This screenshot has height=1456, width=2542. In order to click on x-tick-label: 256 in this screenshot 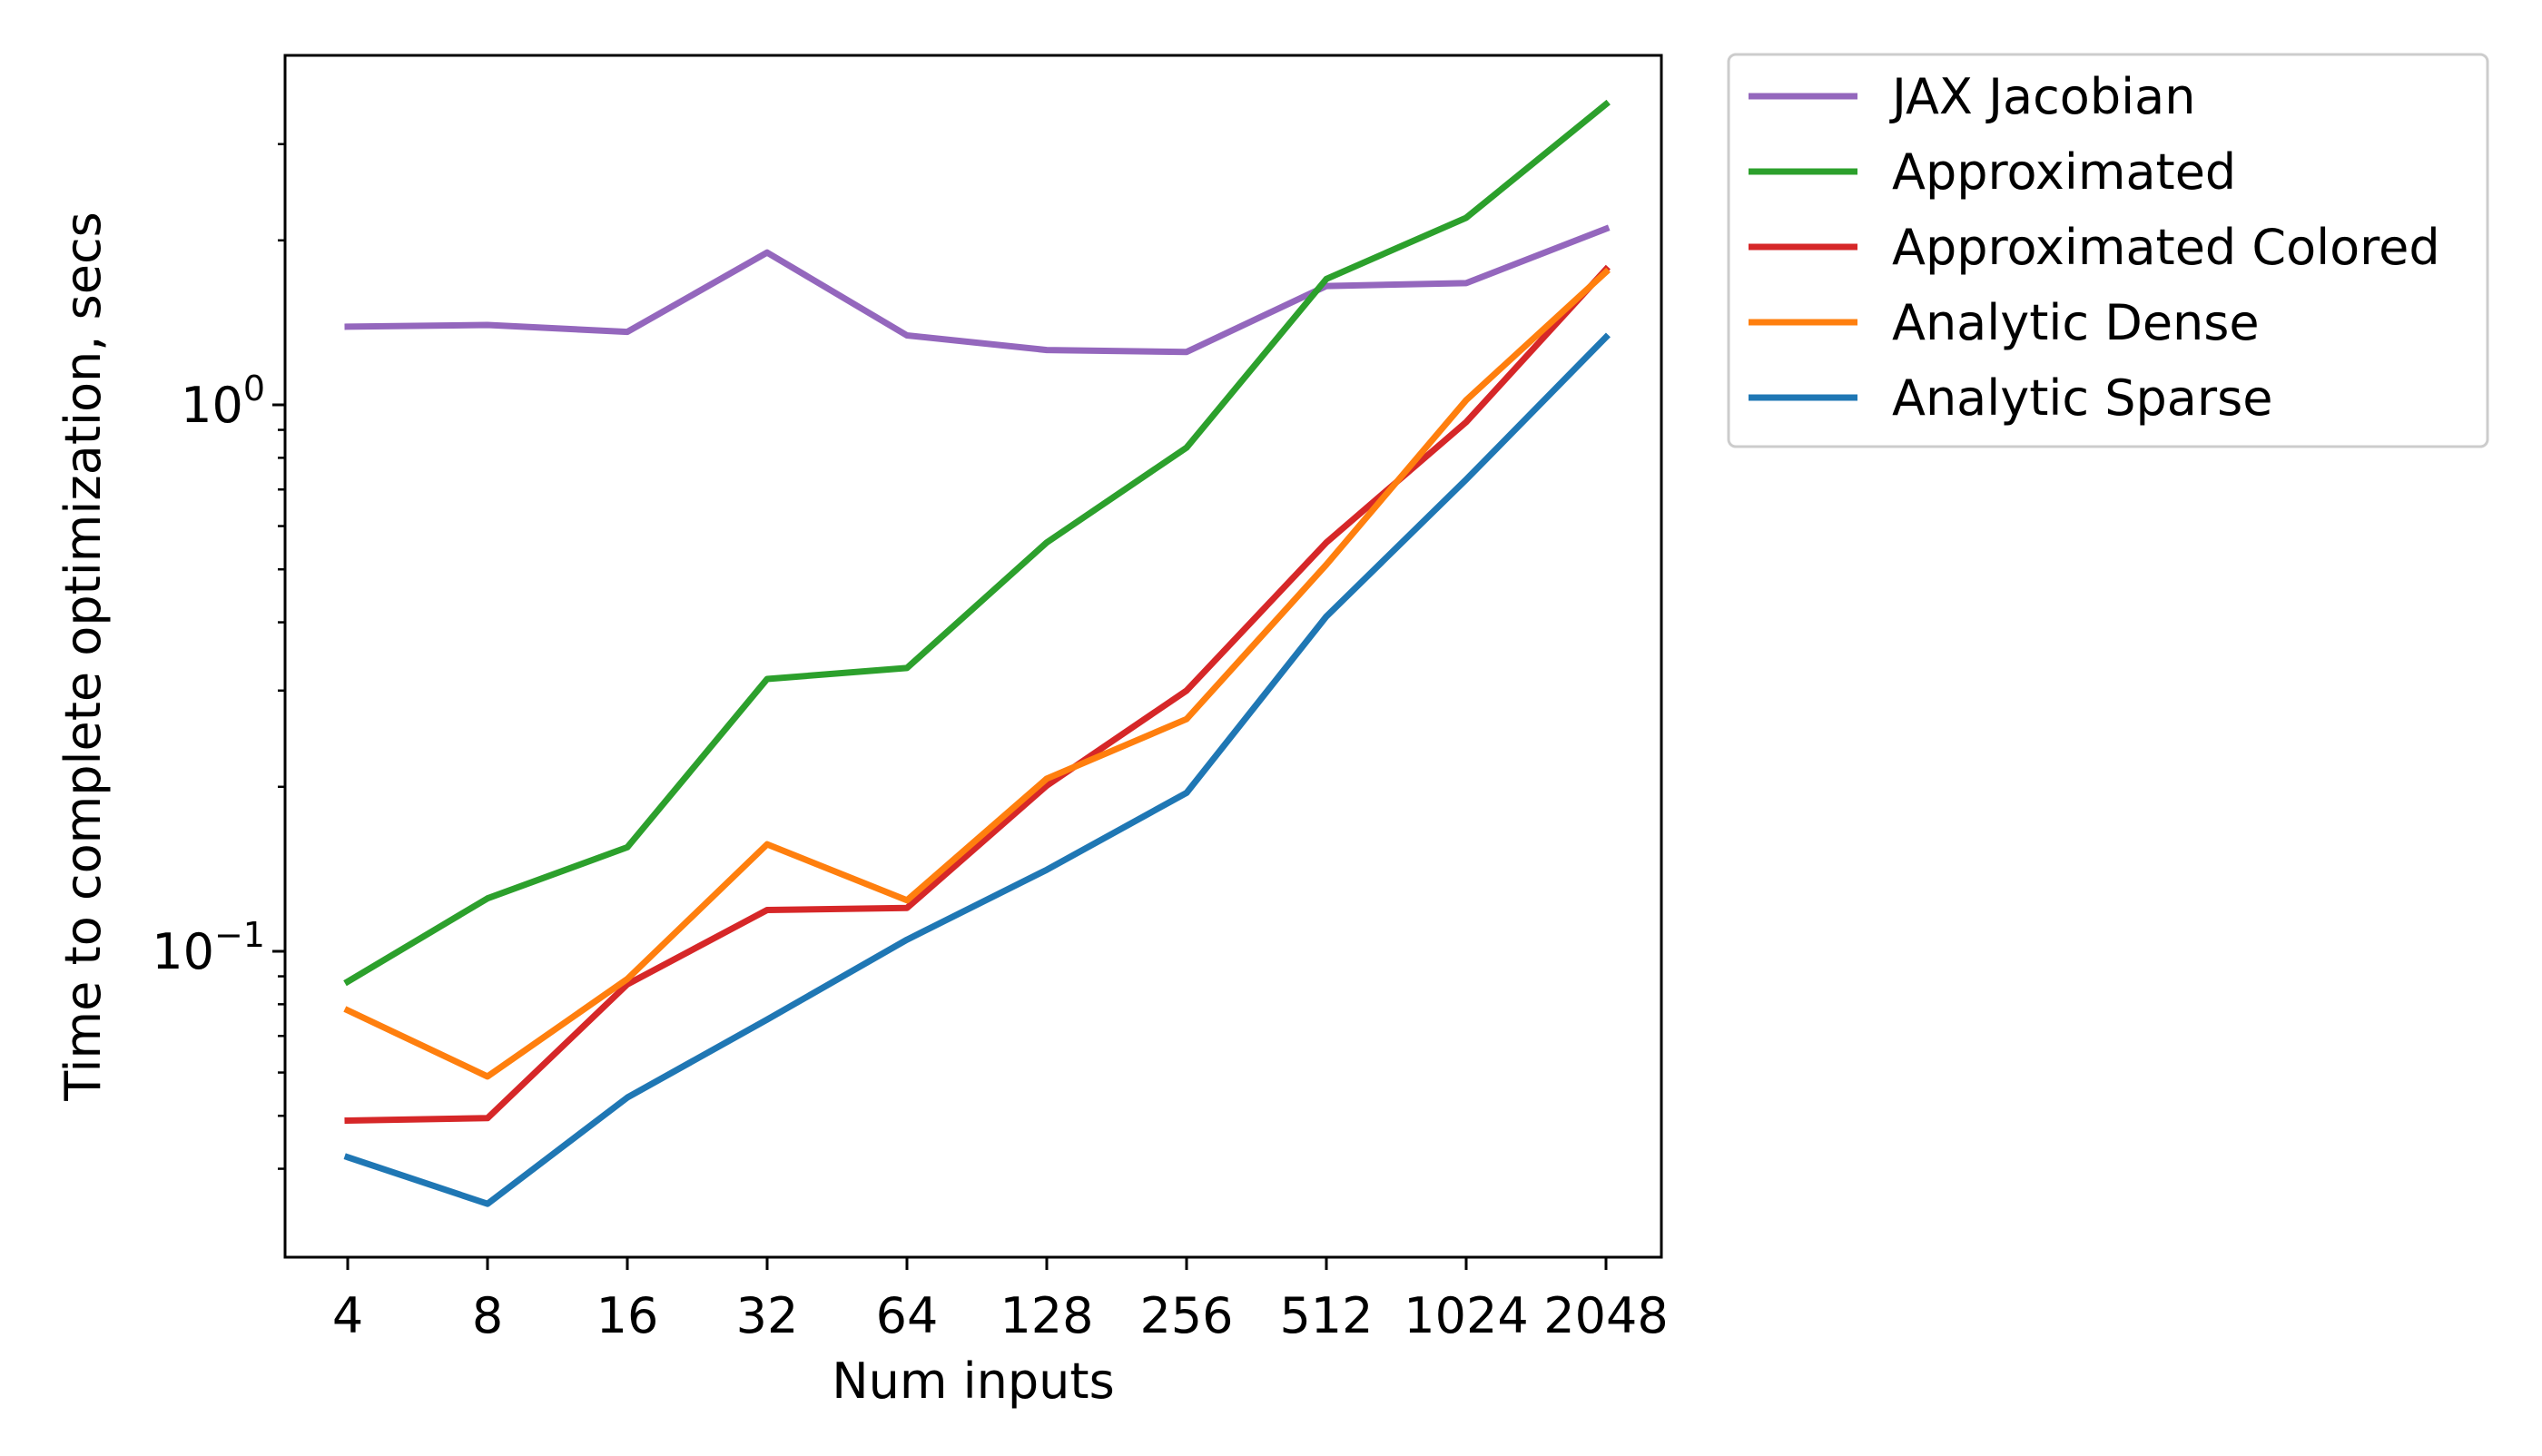, I will do `click(1186, 1315)`.